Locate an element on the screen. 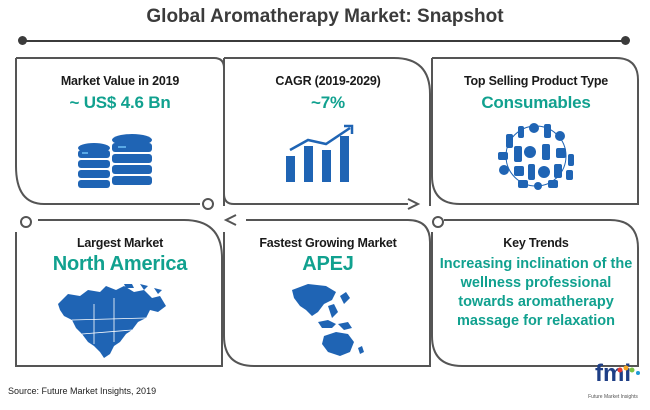  fmi-logo: fmi Future Market Insights is located at coordinates (613, 382).